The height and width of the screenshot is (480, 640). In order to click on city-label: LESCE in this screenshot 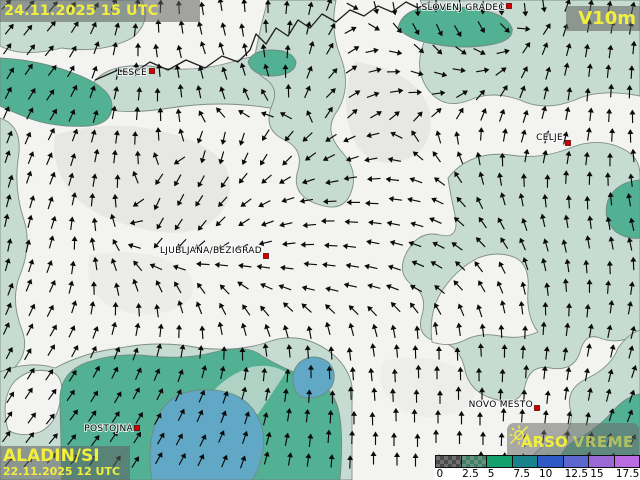, I will do `click(132, 73)`.